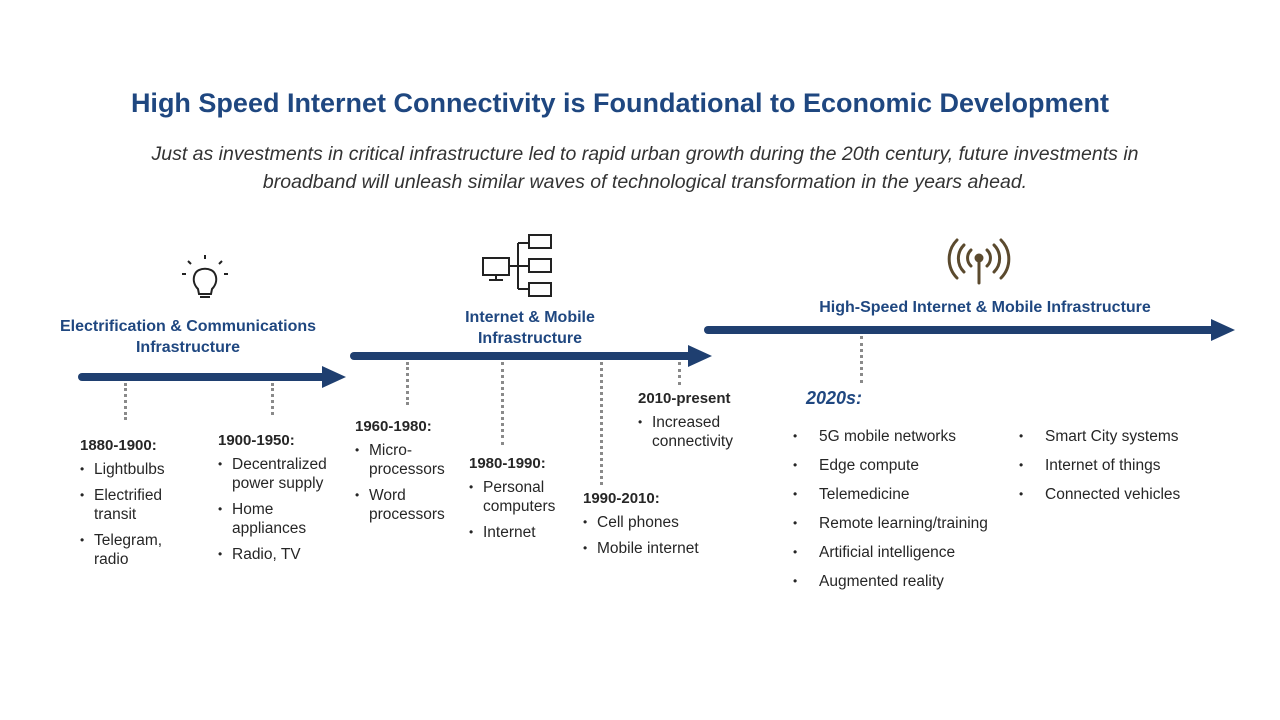 Image resolution: width=1280 pixels, height=720 pixels. Describe the element at coordinates (643, 548) in the screenshot. I see `bullet-item: Mobile internet` at that location.